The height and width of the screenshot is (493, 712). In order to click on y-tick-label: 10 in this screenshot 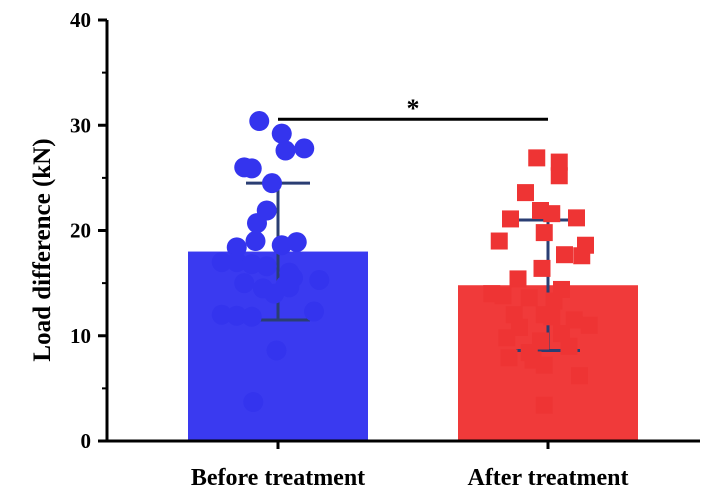, I will do `click(80, 336)`.